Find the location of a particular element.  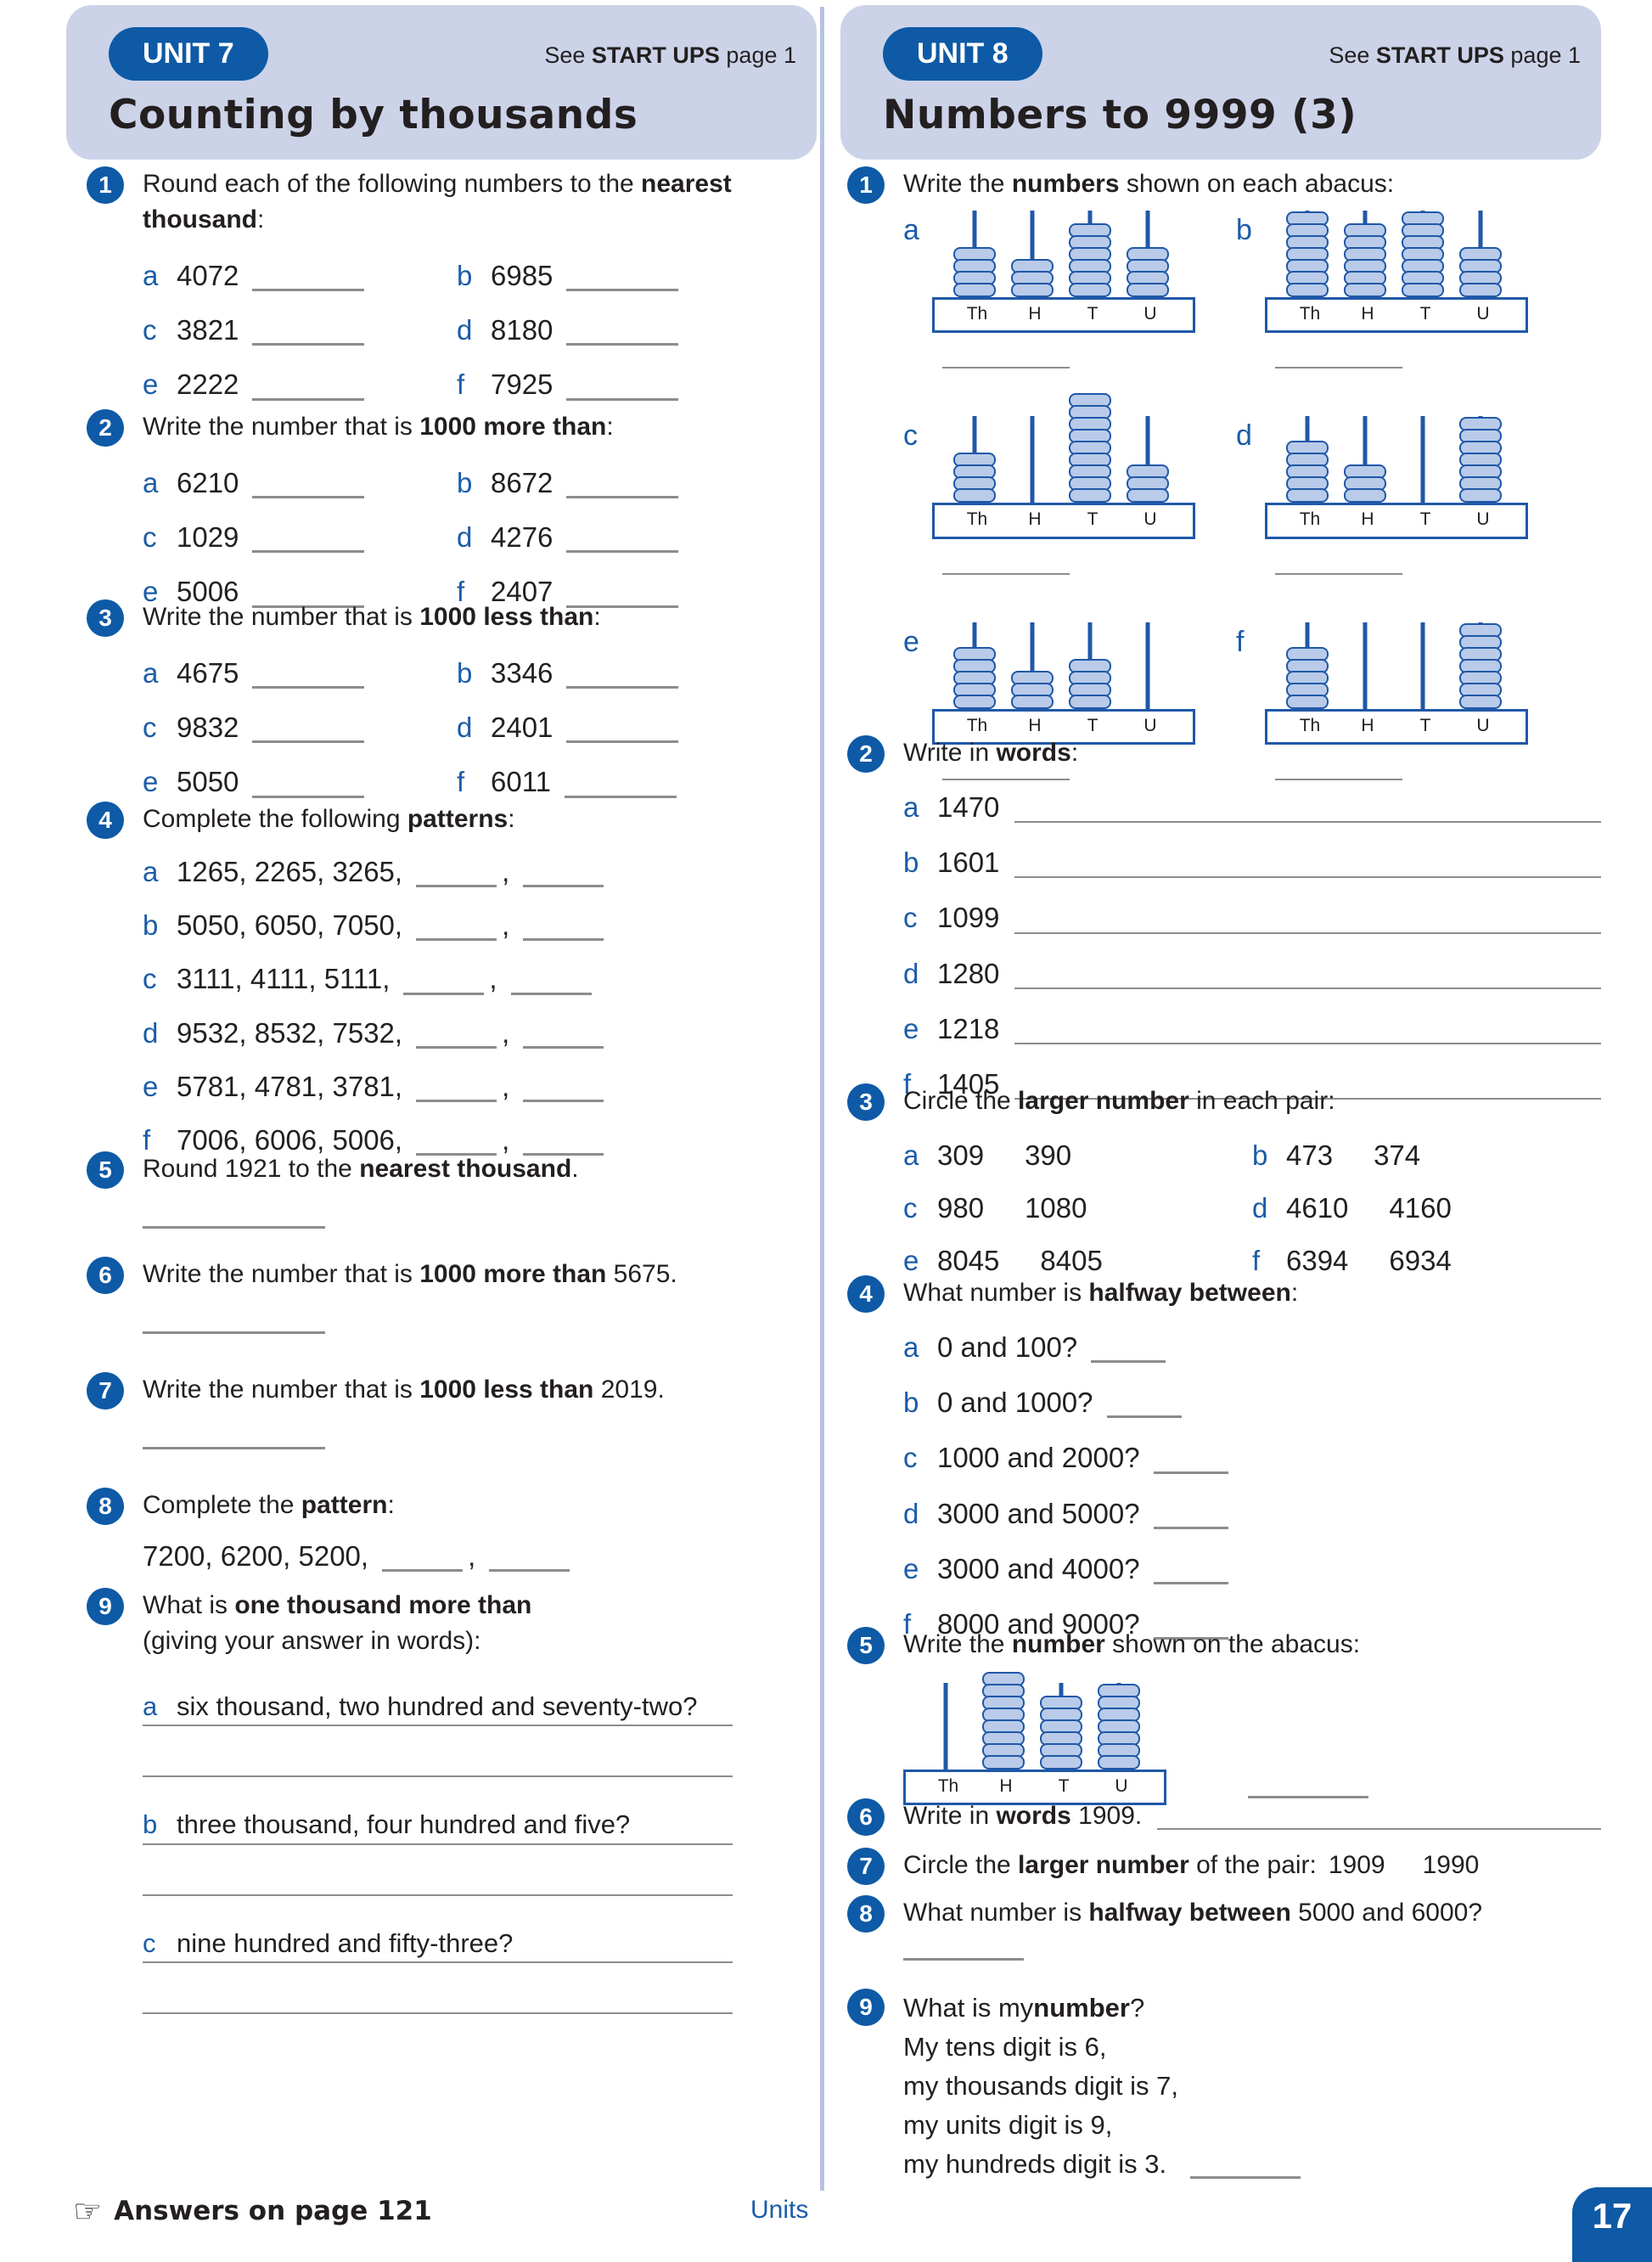

list-item: f 6011 is located at coordinates (614, 782).